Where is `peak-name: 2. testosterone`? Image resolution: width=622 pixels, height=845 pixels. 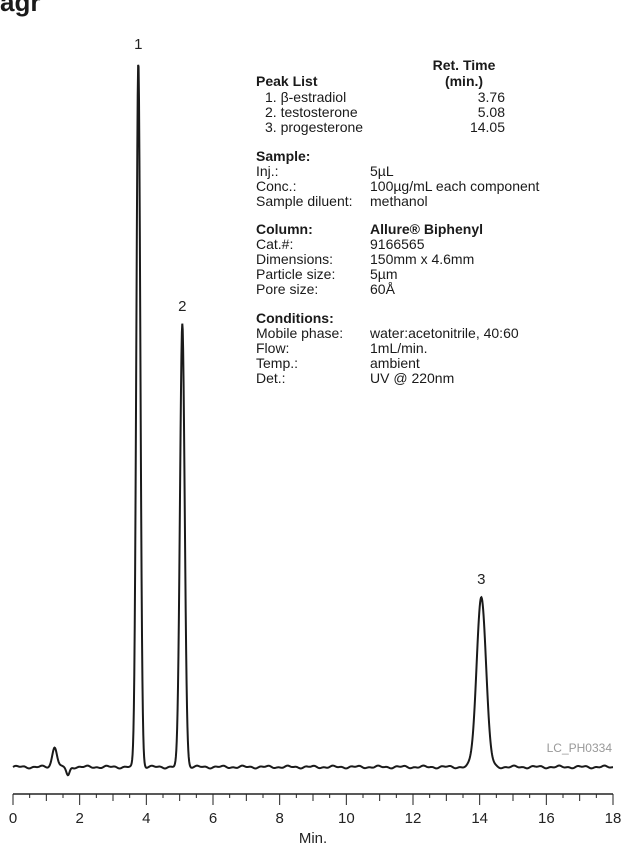
peak-name: 2. testosterone is located at coordinates (311, 112).